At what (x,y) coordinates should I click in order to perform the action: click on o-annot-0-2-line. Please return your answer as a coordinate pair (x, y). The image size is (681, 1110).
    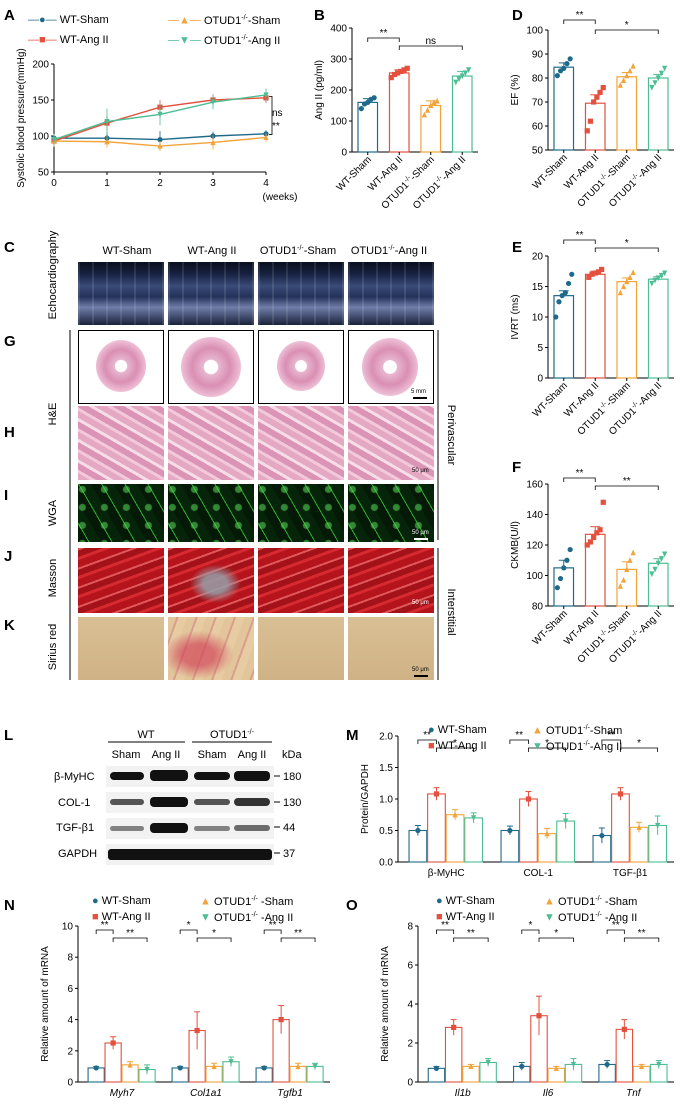
    Looking at the image, I should click on (471, 939).